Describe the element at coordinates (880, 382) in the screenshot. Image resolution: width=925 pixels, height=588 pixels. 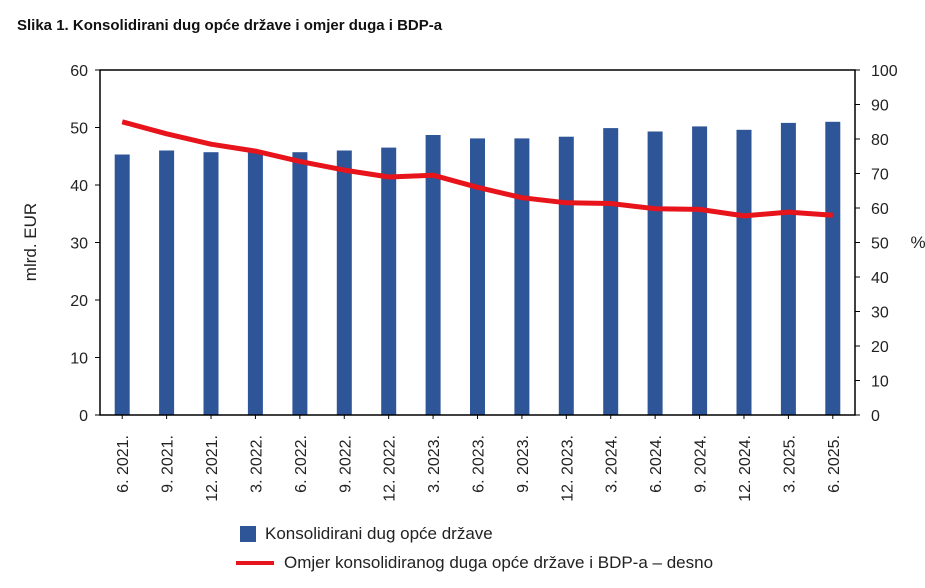
I see `y2-tick-label: 10` at that location.